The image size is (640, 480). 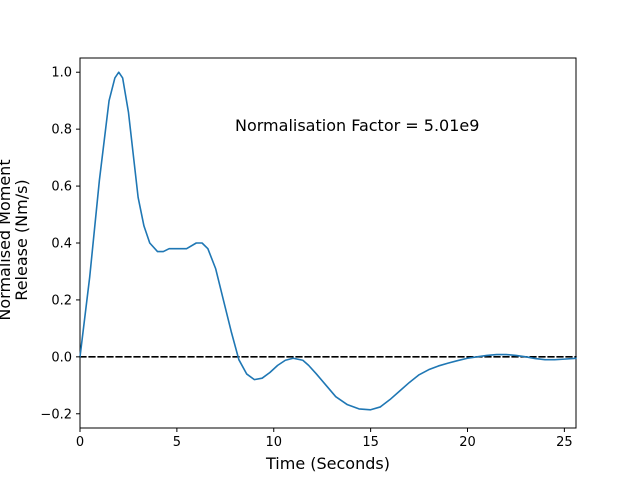 What do you see at coordinates (357, 125) in the screenshot?
I see `annotation-text: Normalisation Factor = 5.01e9` at bounding box center [357, 125].